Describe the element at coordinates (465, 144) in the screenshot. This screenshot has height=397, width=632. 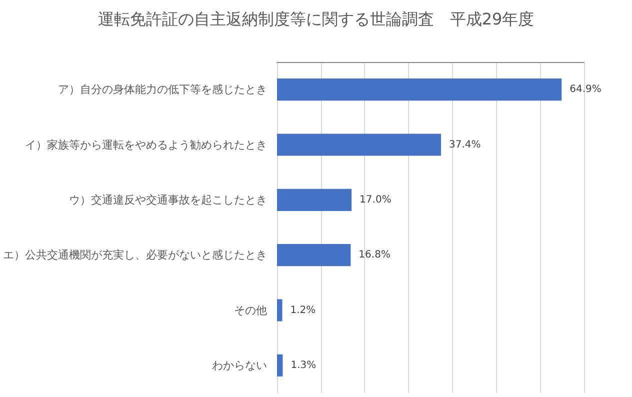
I see `data-label: 37.4%` at that location.